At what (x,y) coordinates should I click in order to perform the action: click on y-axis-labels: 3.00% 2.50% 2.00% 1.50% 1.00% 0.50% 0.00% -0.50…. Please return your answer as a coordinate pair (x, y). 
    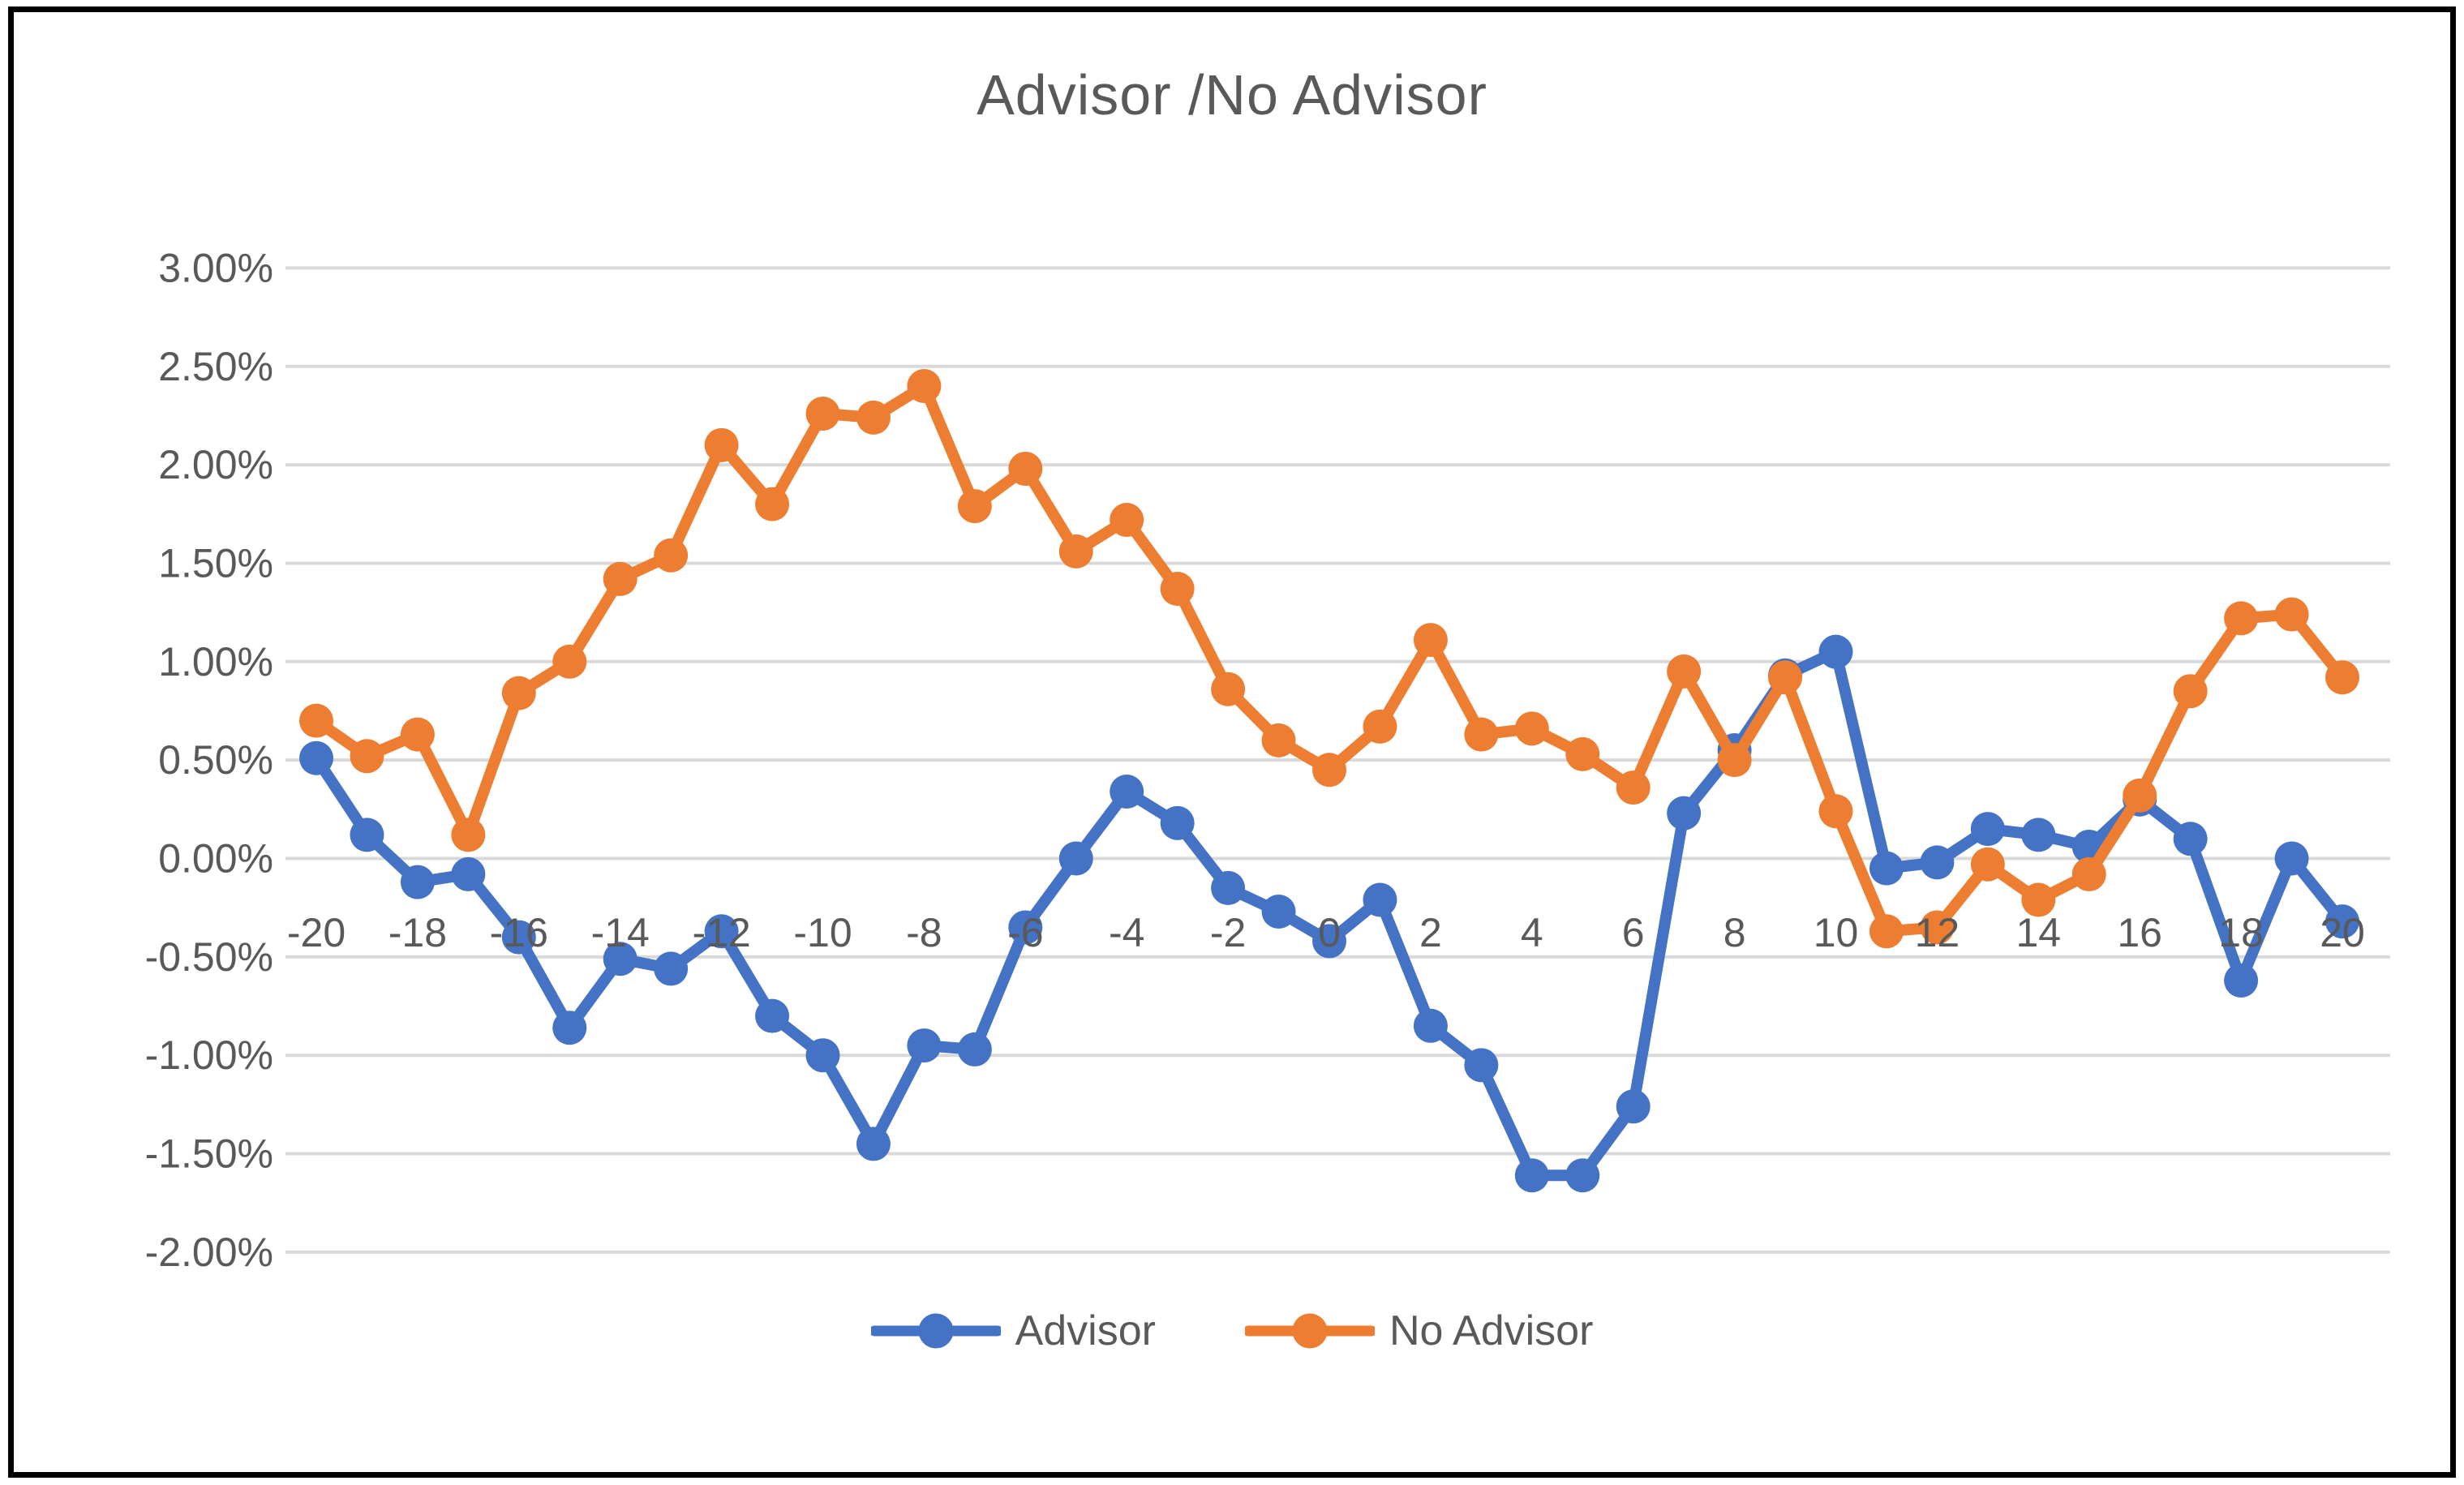
    Looking at the image, I should click on (209, 760).